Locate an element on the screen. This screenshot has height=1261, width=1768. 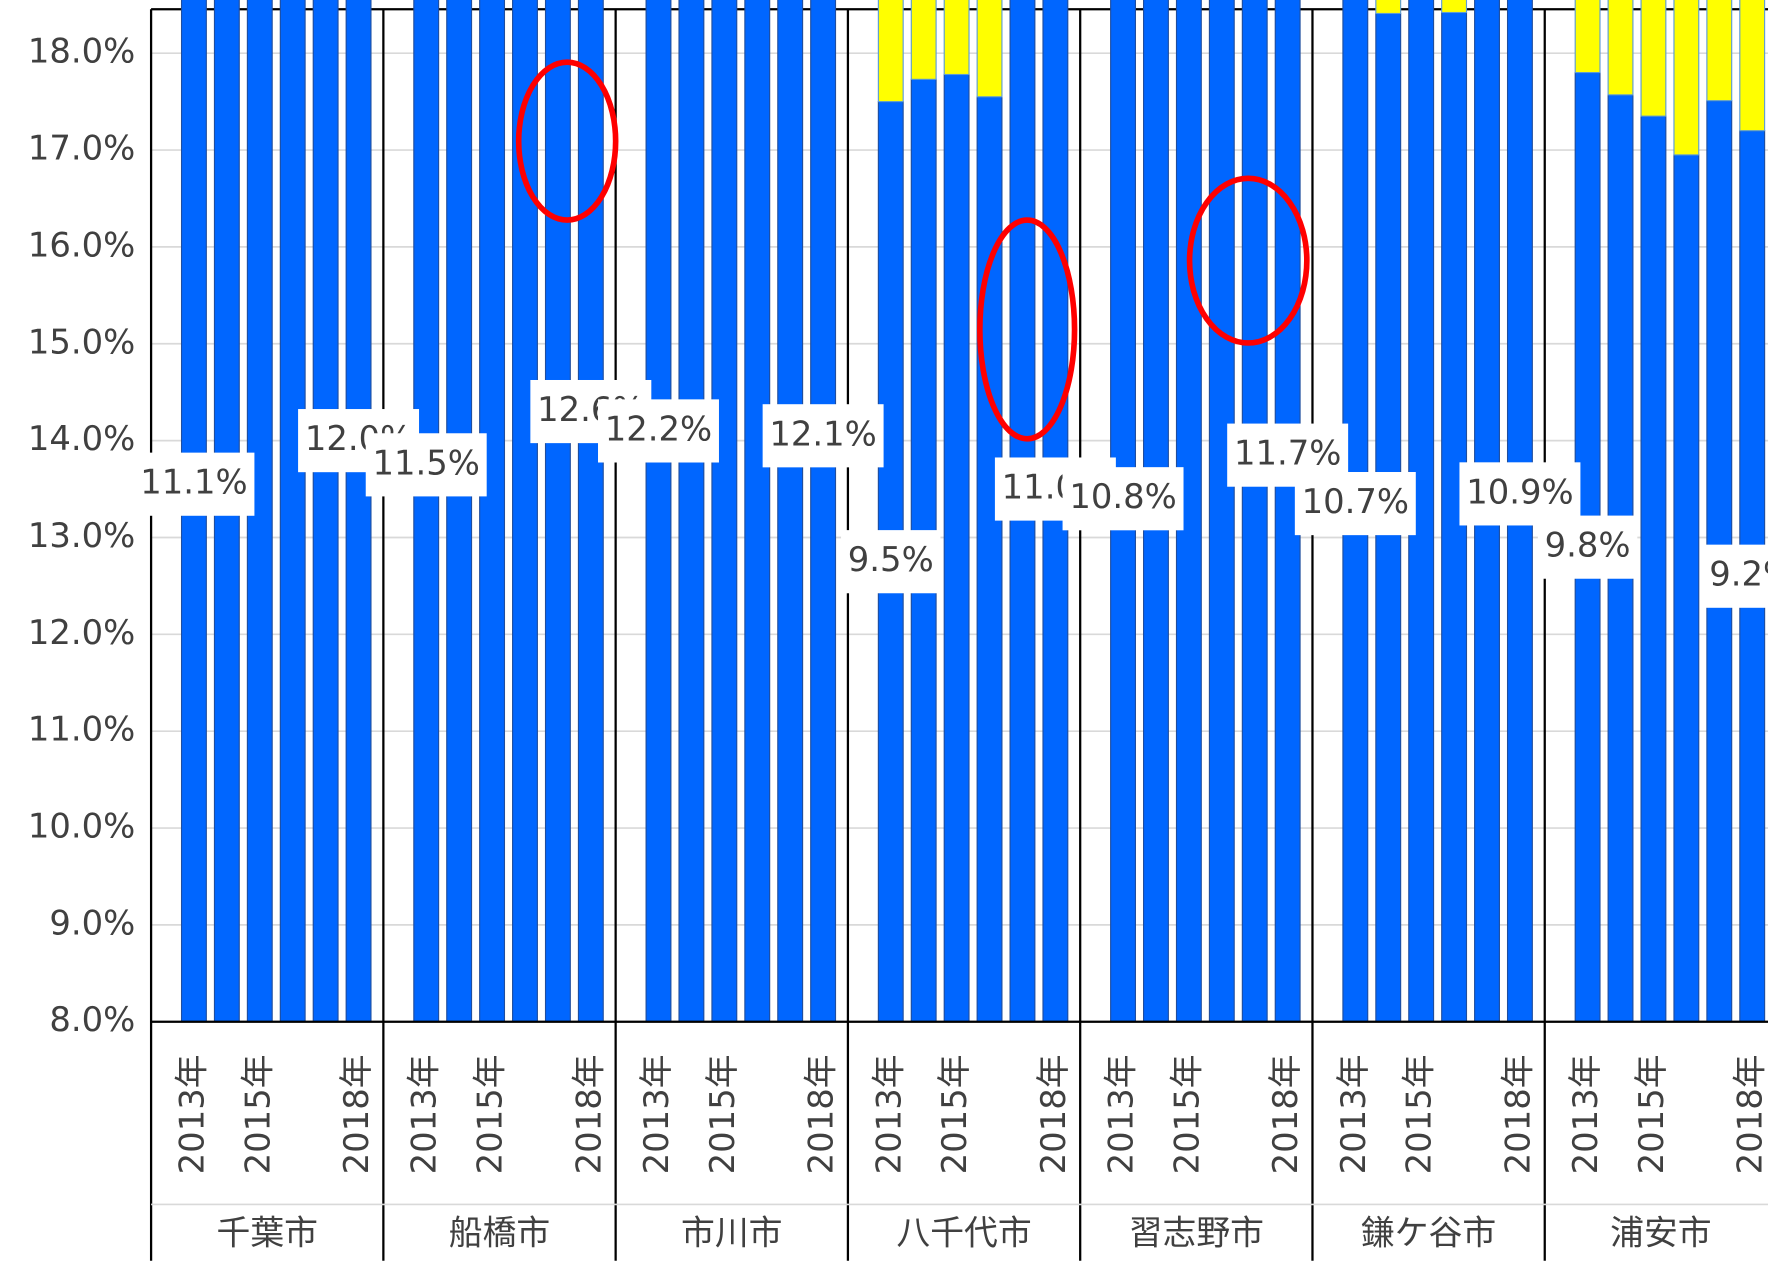
data-label: 10.8% is located at coordinates (1123, 499).